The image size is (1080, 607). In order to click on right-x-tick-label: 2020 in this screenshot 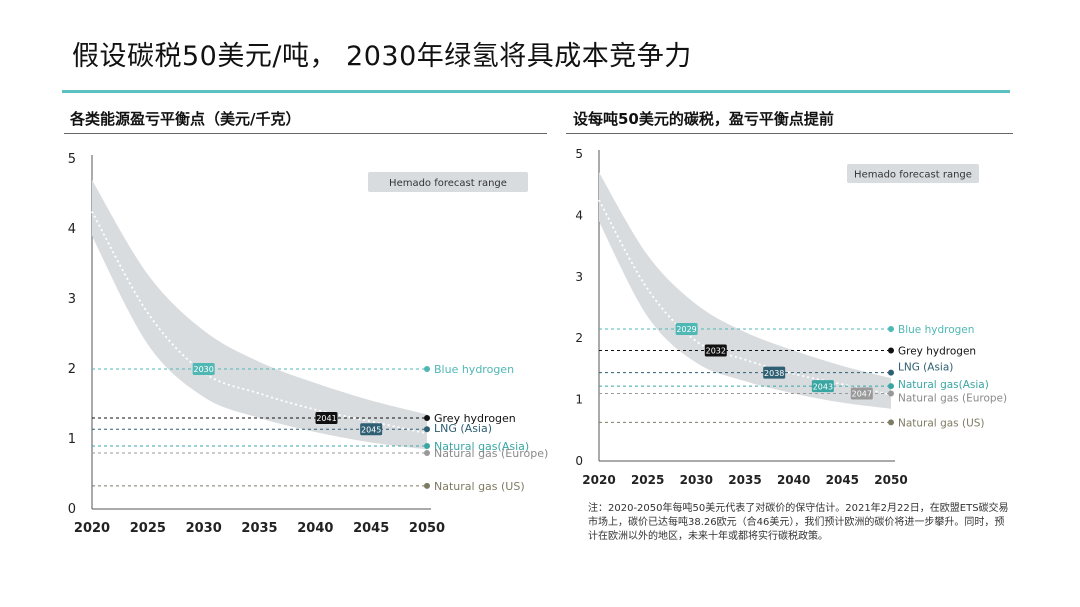, I will do `click(598, 480)`.